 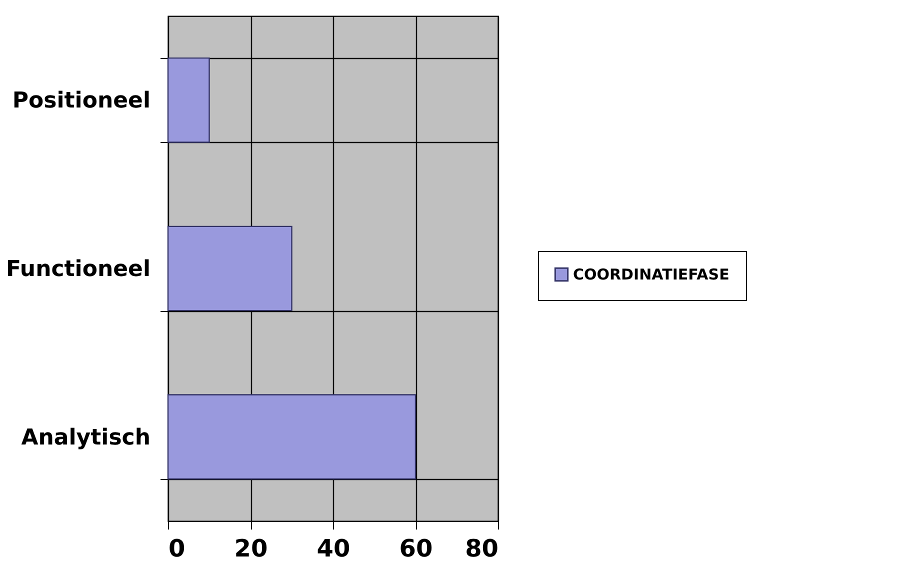 I want to click on x-tick-label: 80, so click(x=481, y=548).